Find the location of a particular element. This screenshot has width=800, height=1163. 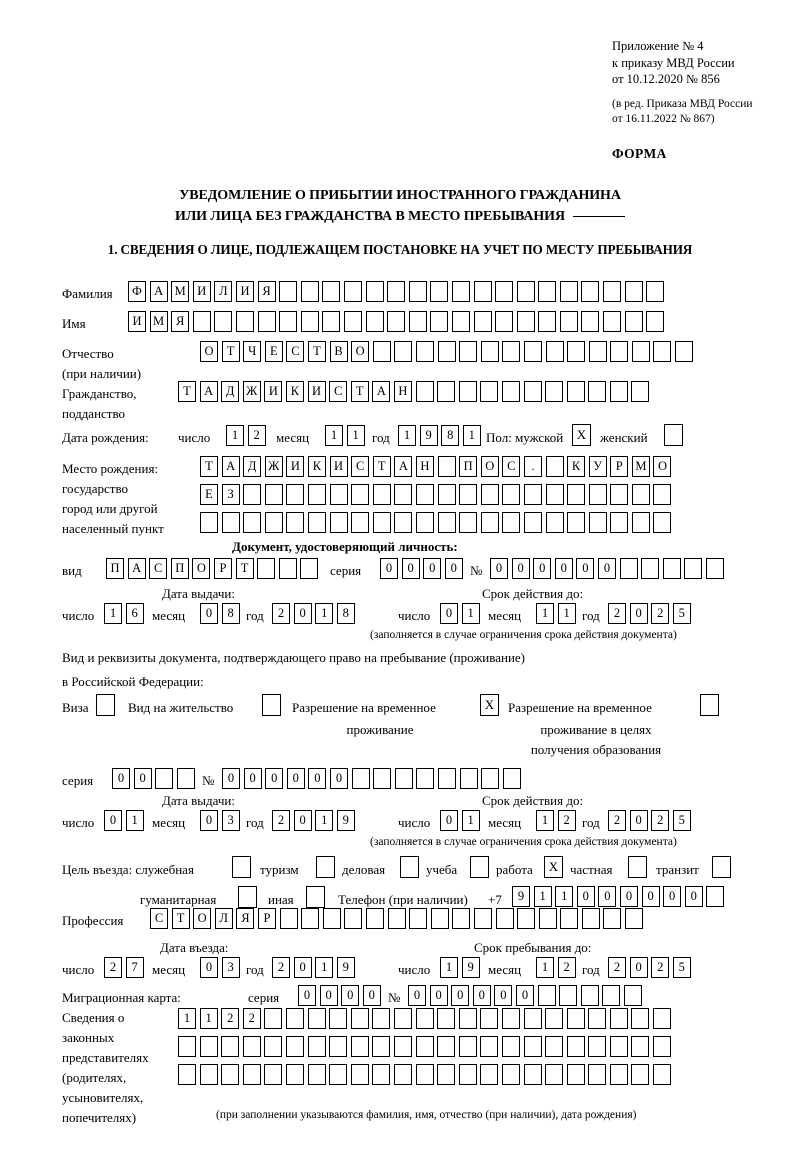

char-box: 8 is located at coordinates (230, 613).